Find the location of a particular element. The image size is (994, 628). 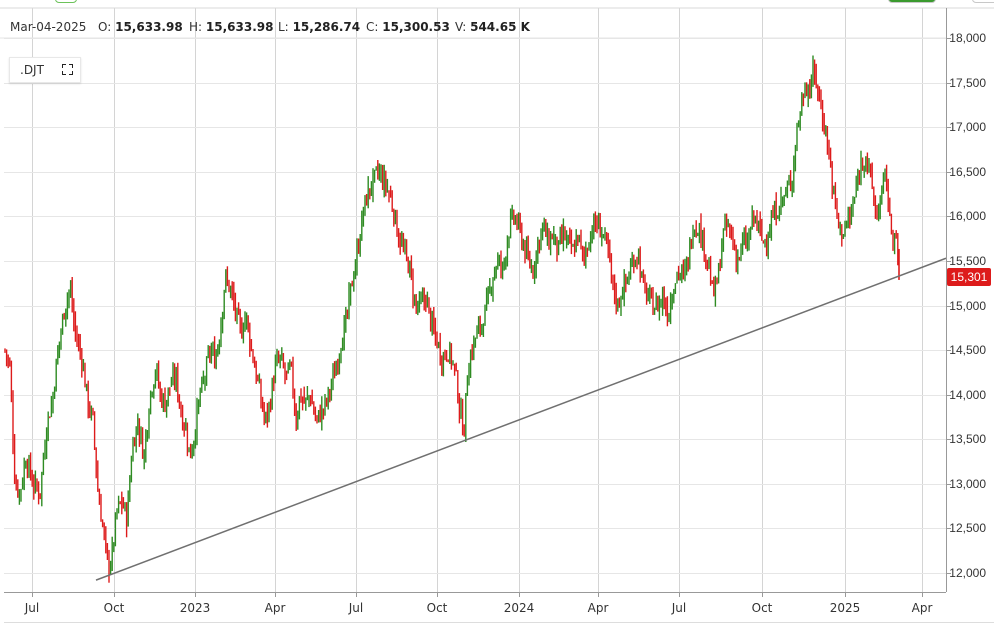

y-tick-label: 14,500 is located at coordinates (967, 349).